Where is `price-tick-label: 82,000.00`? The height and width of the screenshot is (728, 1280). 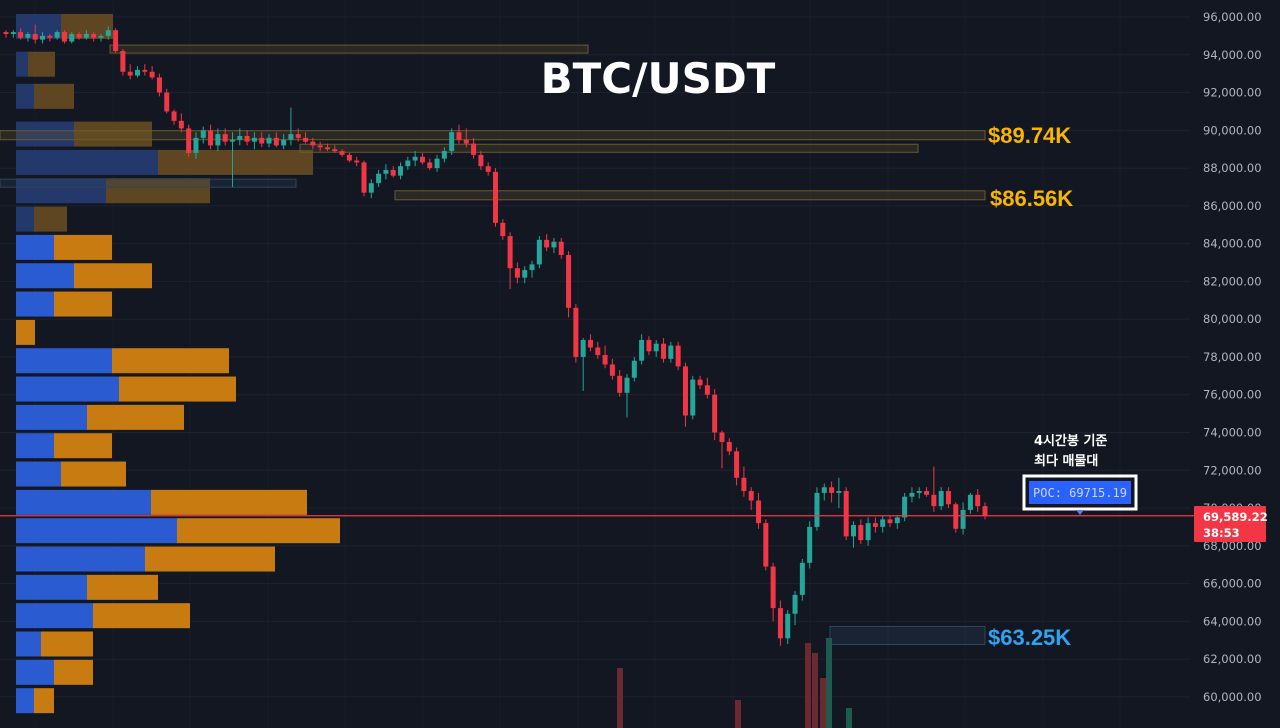 price-tick-label: 82,000.00 is located at coordinates (1232, 281).